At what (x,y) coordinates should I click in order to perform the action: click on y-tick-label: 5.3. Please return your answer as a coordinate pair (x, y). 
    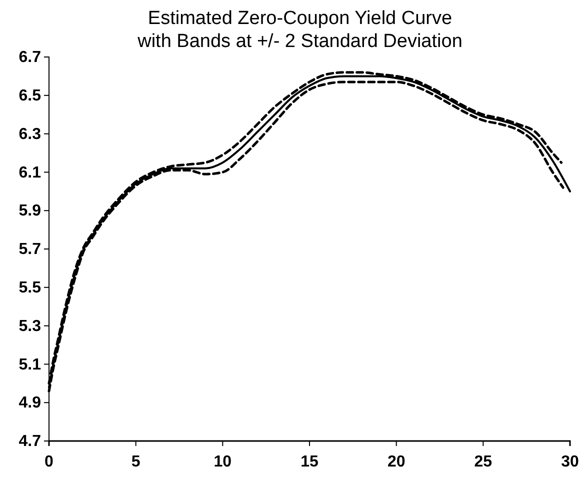
    Looking at the image, I should click on (30, 326).